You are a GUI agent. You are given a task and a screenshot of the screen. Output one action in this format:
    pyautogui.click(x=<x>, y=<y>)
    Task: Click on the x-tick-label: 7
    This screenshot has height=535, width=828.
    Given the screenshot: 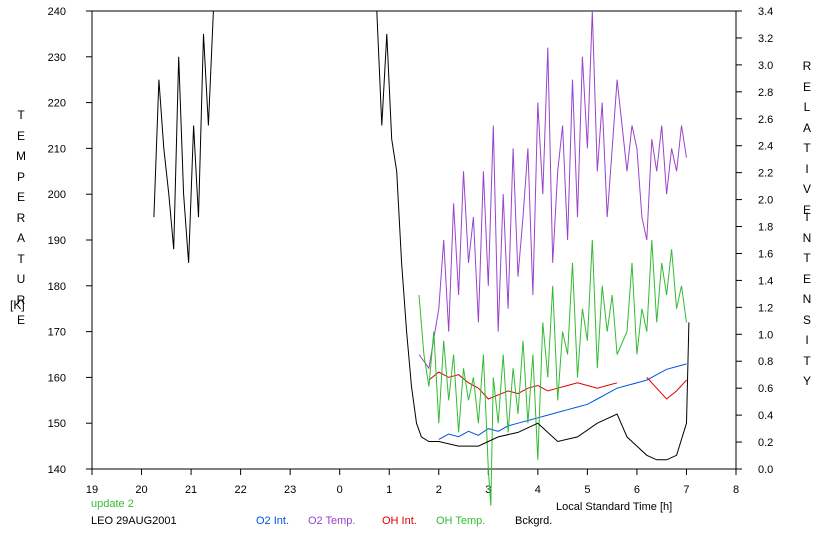 What is the action you would take?
    pyautogui.click(x=686, y=490)
    